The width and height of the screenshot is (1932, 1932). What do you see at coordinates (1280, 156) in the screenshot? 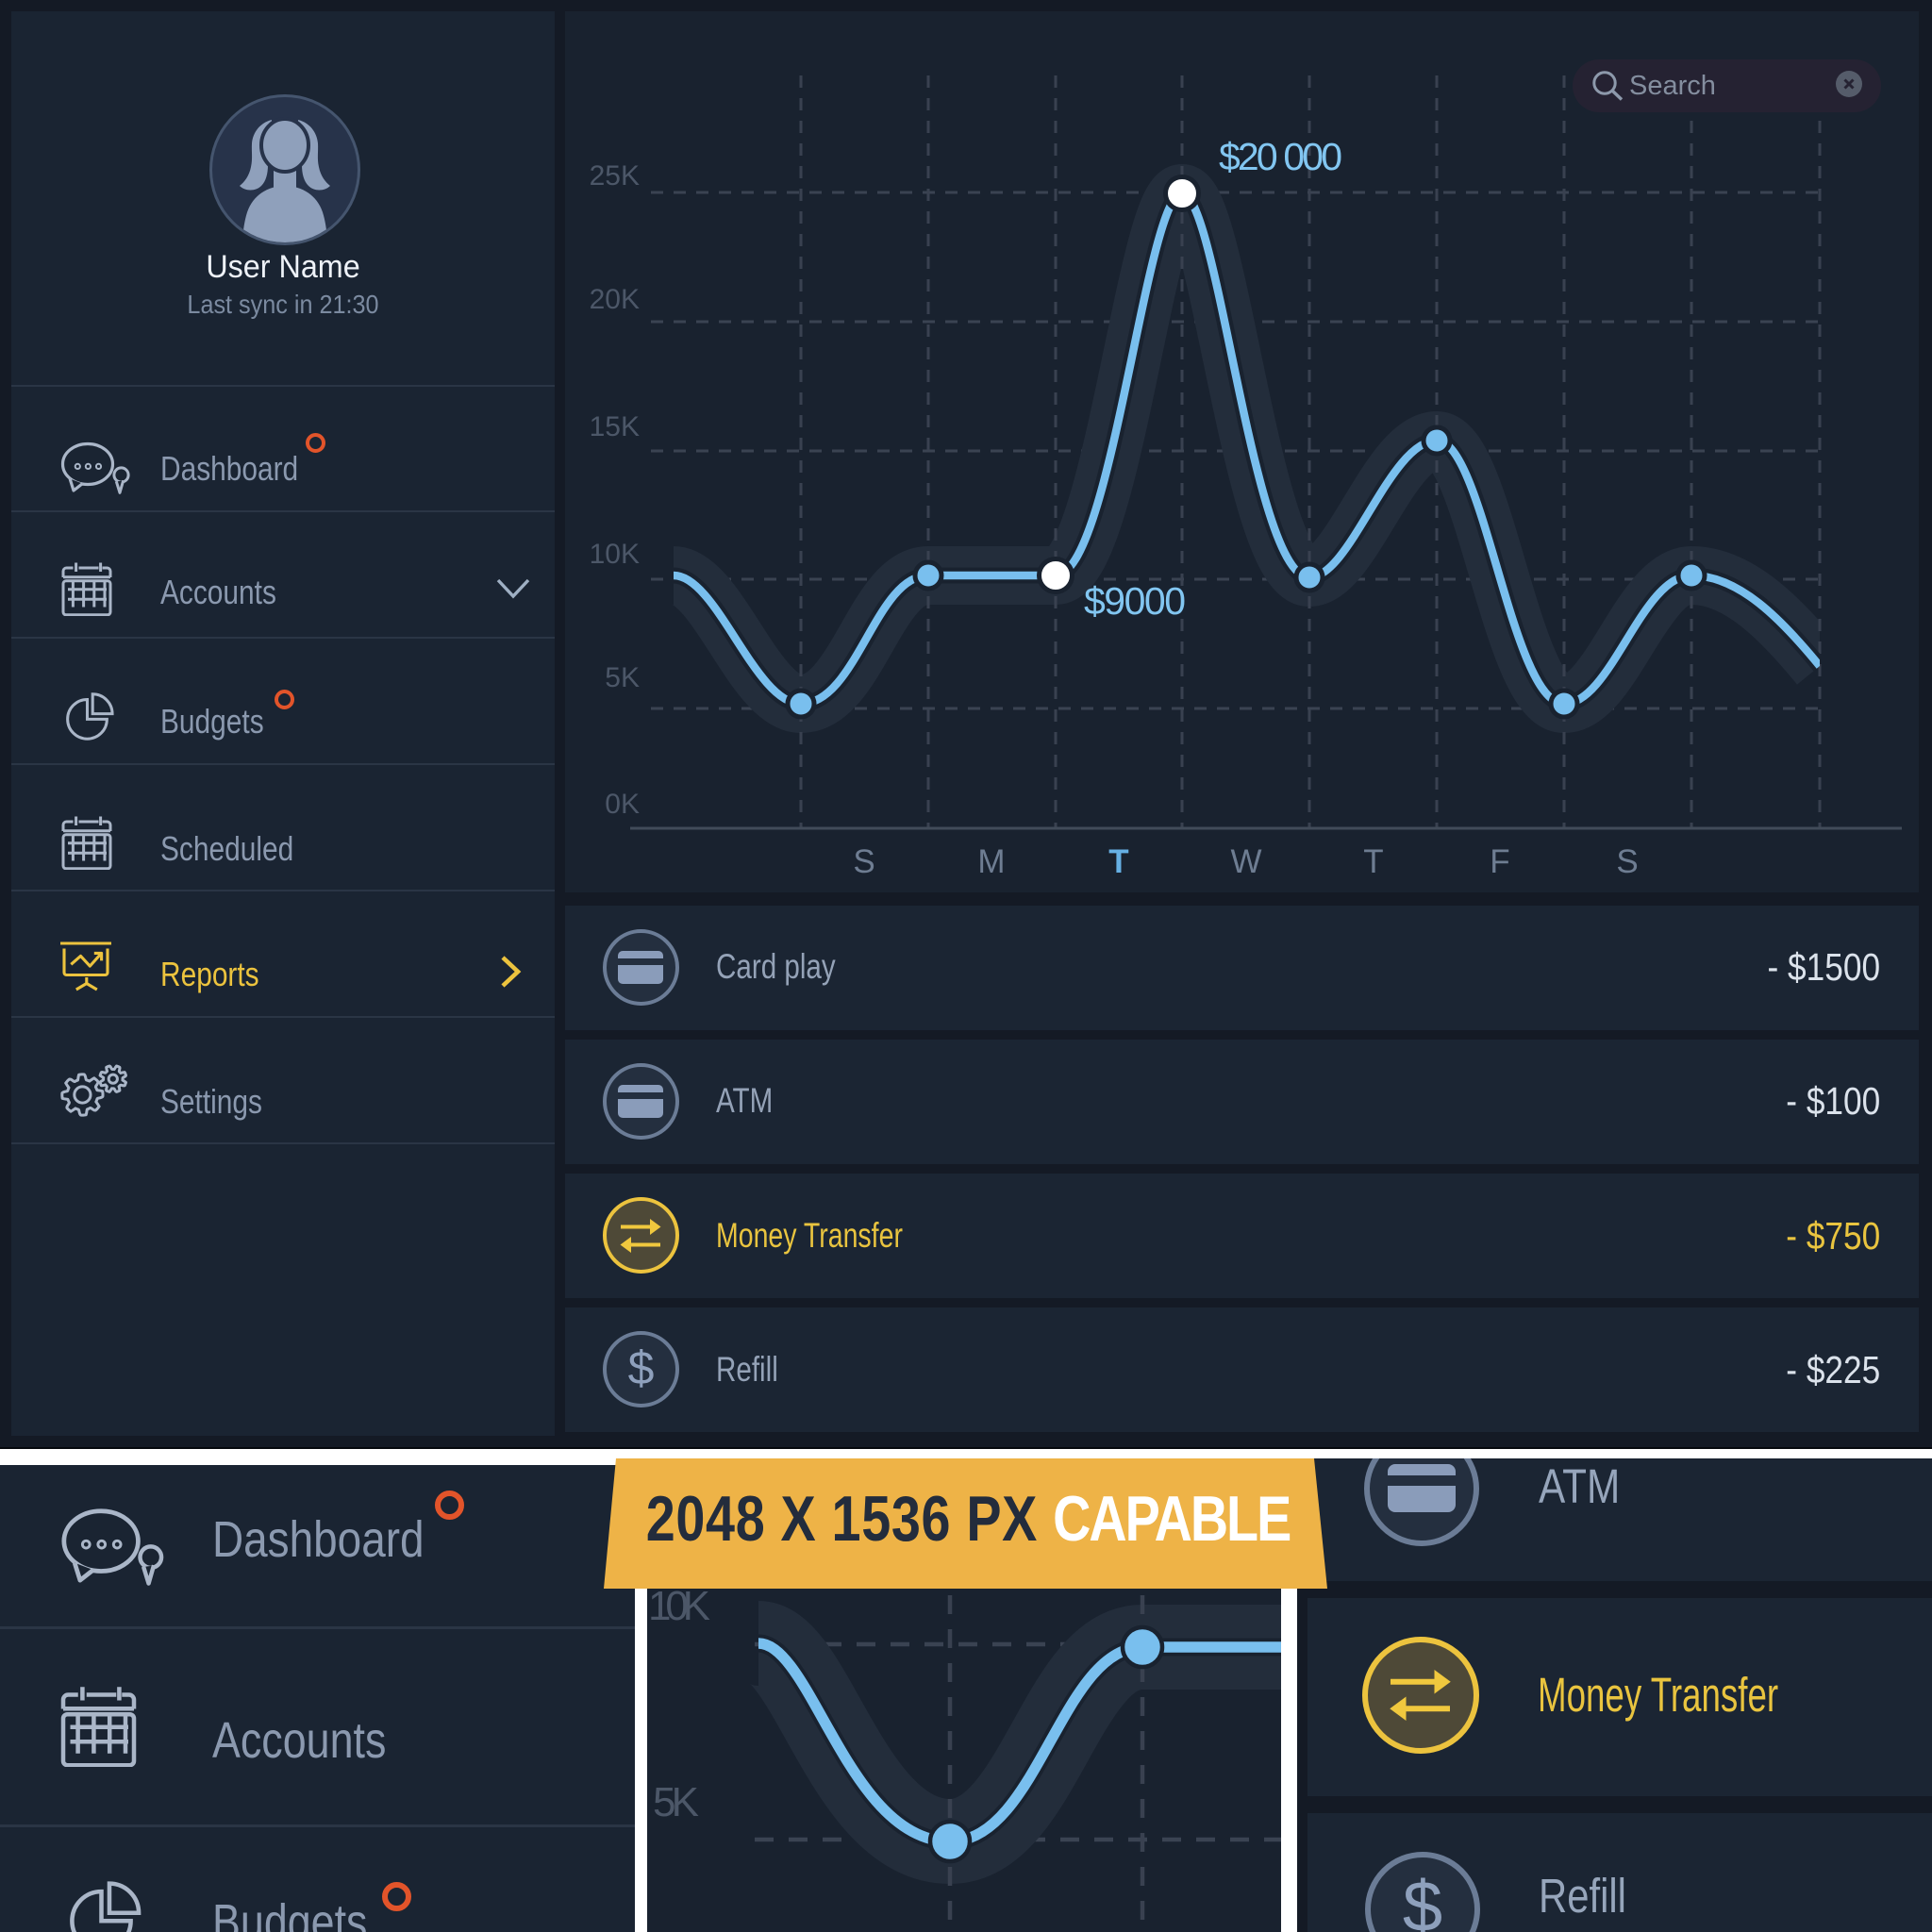
I see `svg-text: $20 000` at bounding box center [1280, 156].